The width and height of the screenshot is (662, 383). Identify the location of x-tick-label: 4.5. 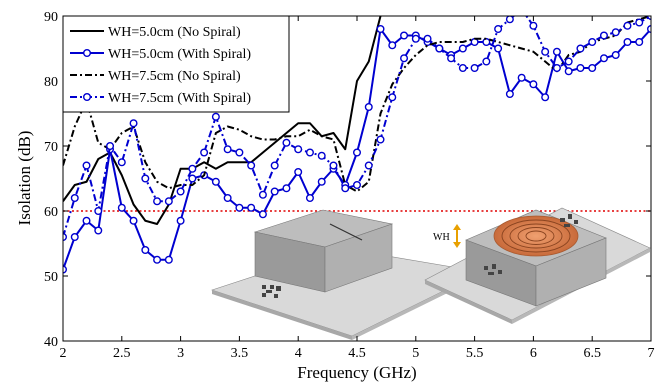
(357, 353).